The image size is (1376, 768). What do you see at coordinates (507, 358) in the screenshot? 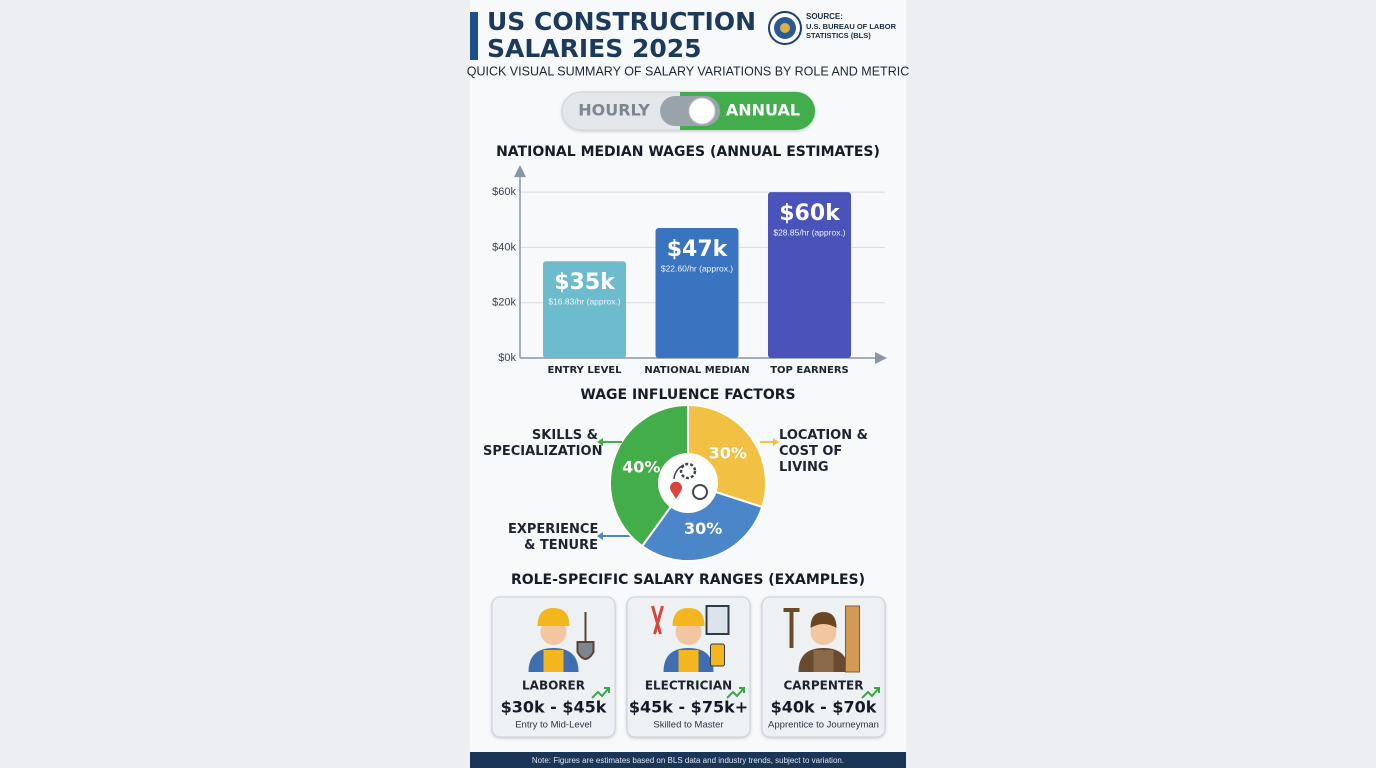
I see `y-tick-label: $0k` at bounding box center [507, 358].